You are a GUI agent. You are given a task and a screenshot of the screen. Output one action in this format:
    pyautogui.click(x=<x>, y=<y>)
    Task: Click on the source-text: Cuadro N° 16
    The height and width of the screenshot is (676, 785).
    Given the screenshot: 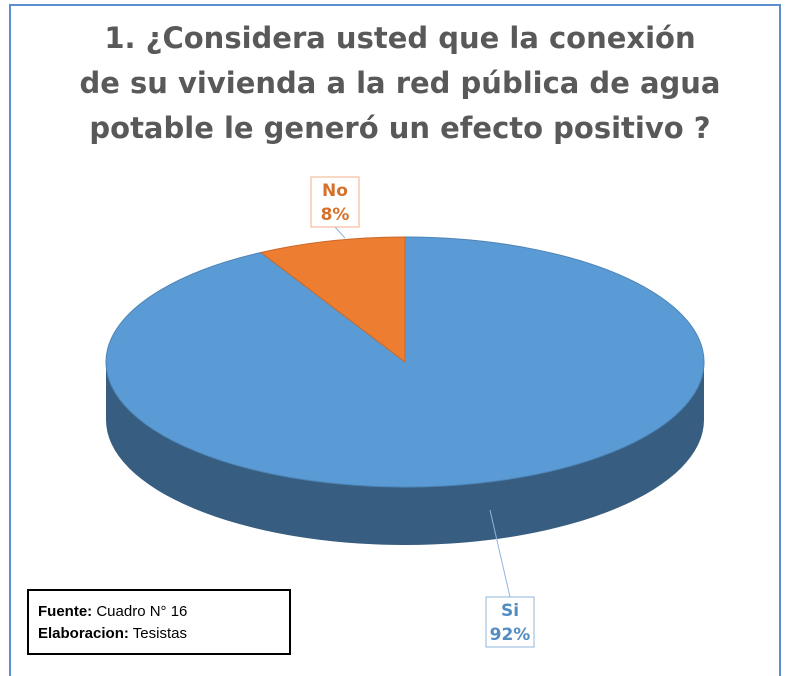 What is the action you would take?
    pyautogui.click(x=141, y=611)
    